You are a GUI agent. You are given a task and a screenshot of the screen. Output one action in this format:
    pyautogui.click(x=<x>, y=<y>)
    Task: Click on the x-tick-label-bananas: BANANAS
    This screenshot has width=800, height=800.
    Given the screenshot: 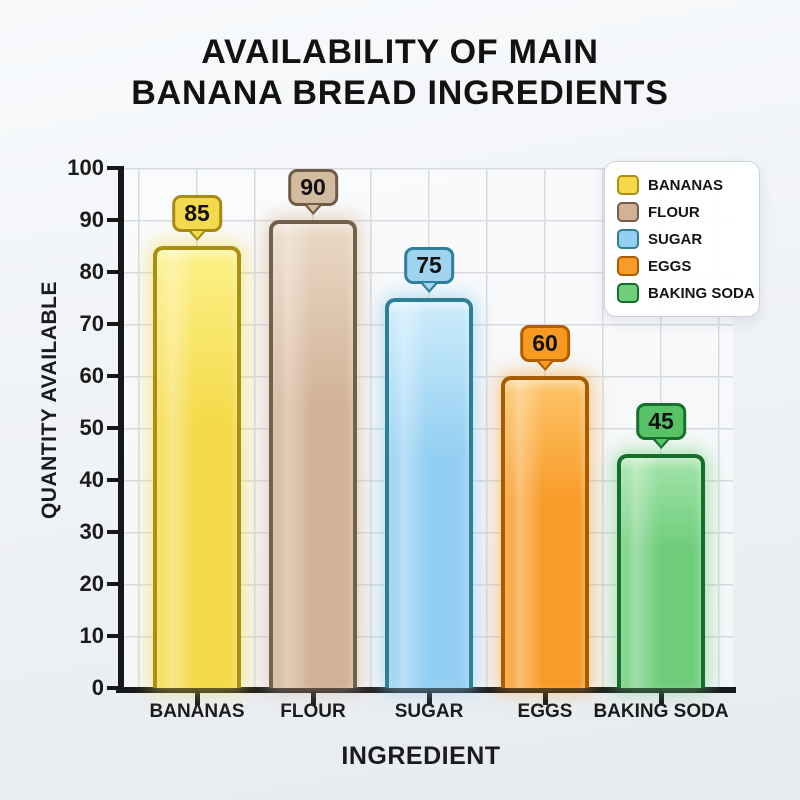 What is the action you would take?
    pyautogui.click(x=197, y=711)
    